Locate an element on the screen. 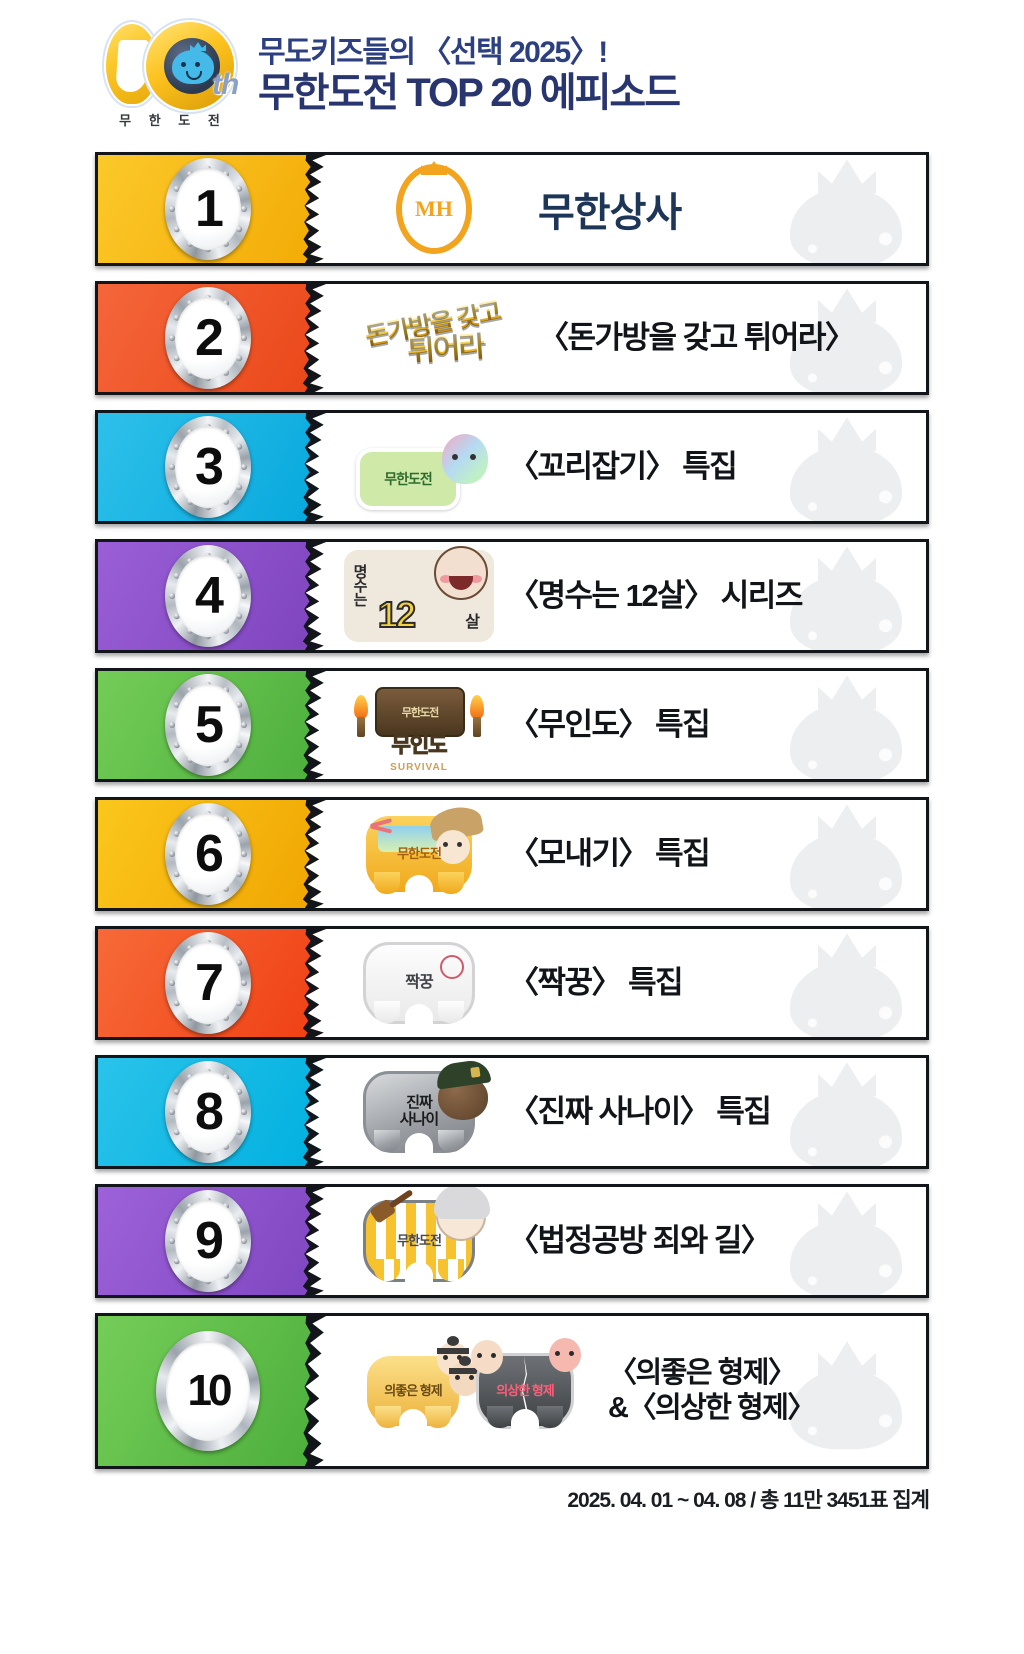 The height and width of the screenshot is (1654, 1024). ranking-row: 8 진짜 사나이 〈진짜 사나이〉 is located at coordinates (512, 1112).